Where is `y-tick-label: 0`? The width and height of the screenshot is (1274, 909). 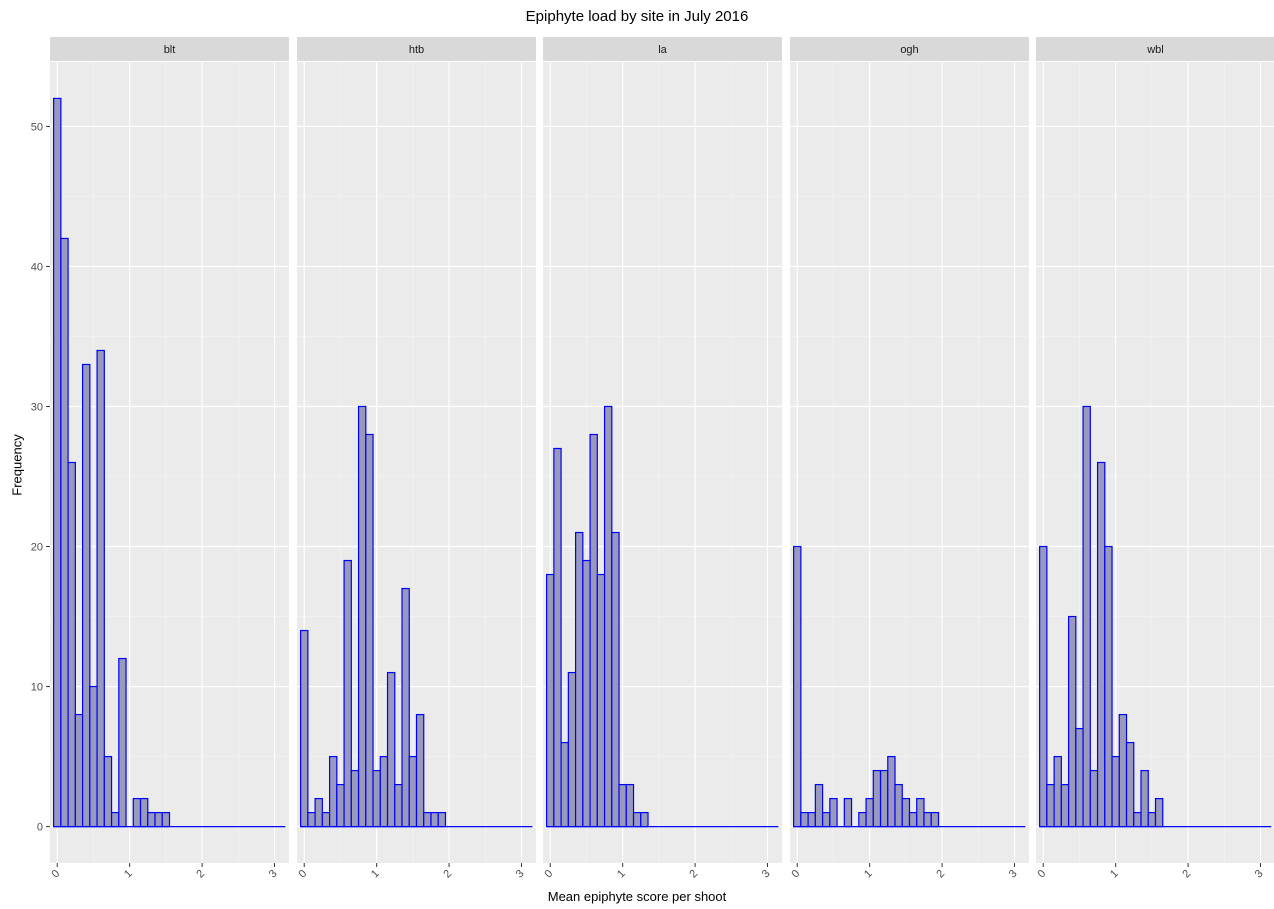
y-tick-label: 0 is located at coordinates (40, 828).